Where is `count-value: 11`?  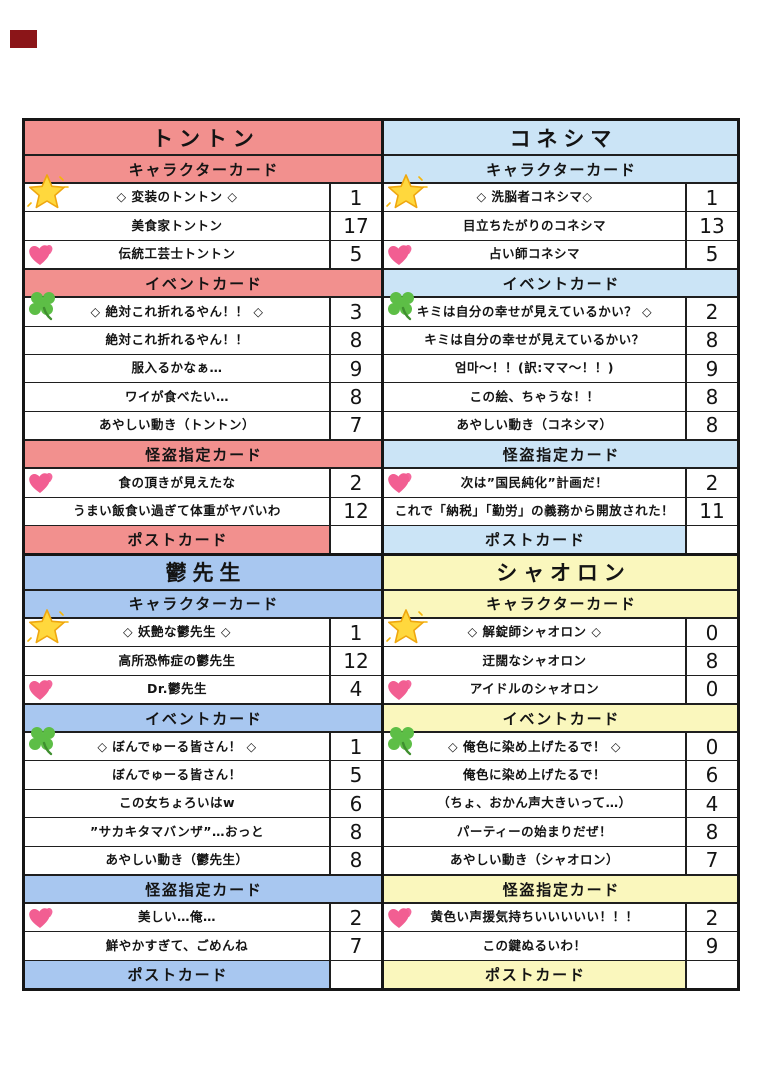
count-value: 11 is located at coordinates (712, 511).